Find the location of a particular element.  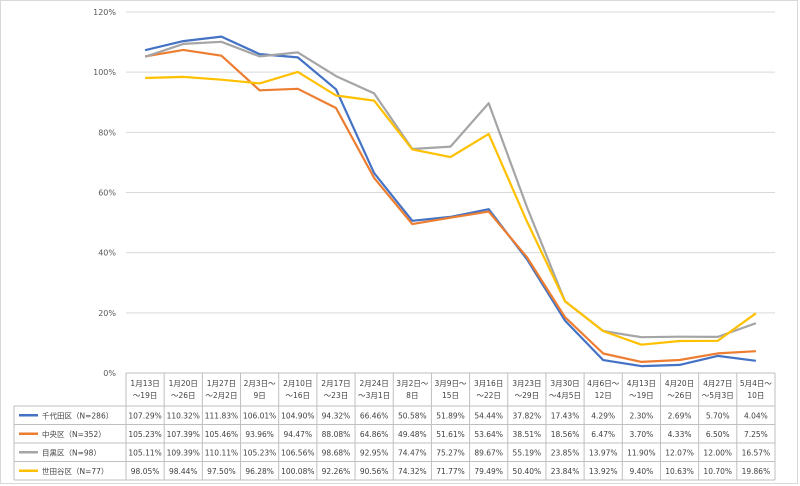

y-axis: 0% 20% 40% 60% 80% 100% 120% is located at coordinates (104, 193).